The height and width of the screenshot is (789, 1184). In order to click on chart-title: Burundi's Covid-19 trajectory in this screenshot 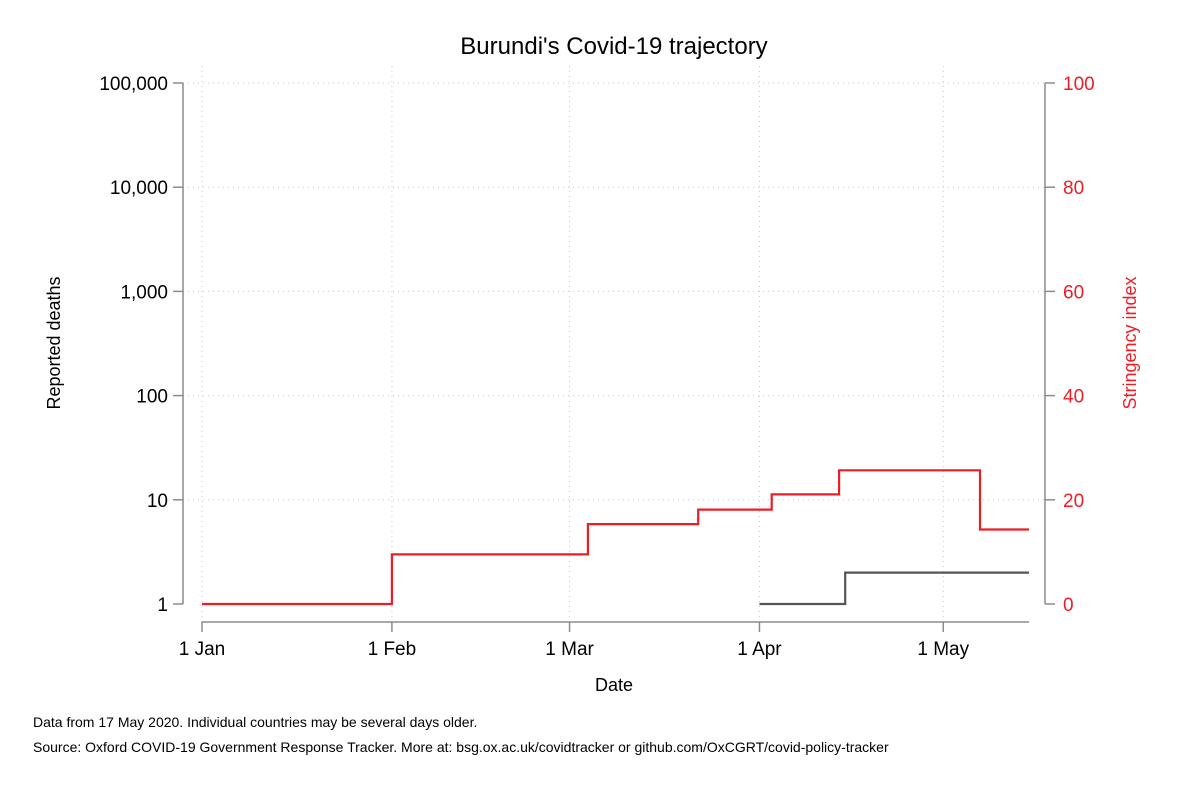, I will do `click(613, 46)`.